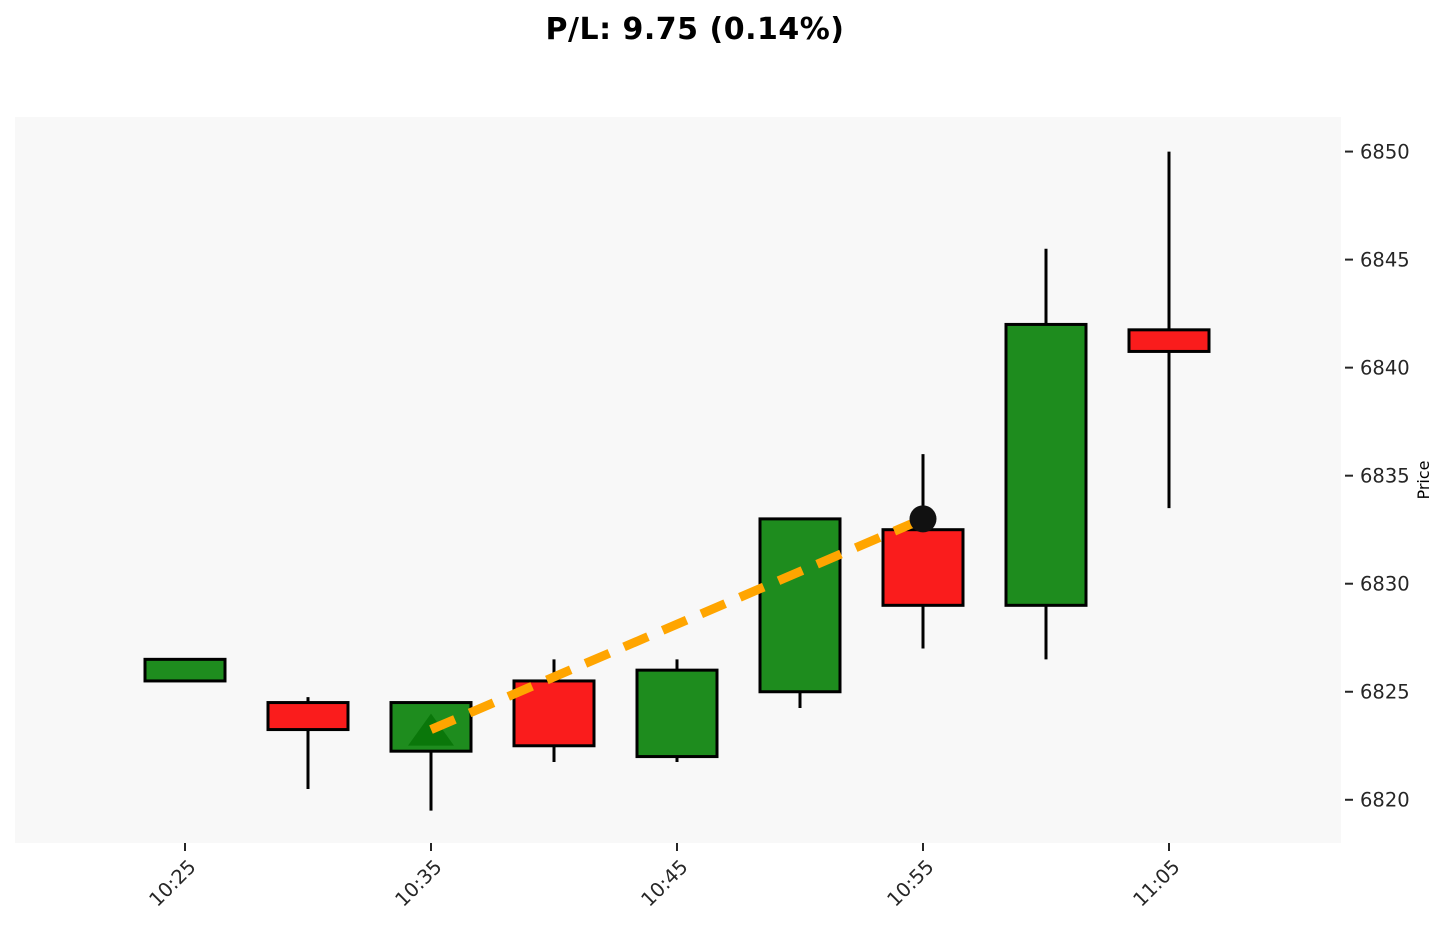 This screenshot has height=929, width=1450. I want to click on y-tick-label: 6820, so click(1385, 800).